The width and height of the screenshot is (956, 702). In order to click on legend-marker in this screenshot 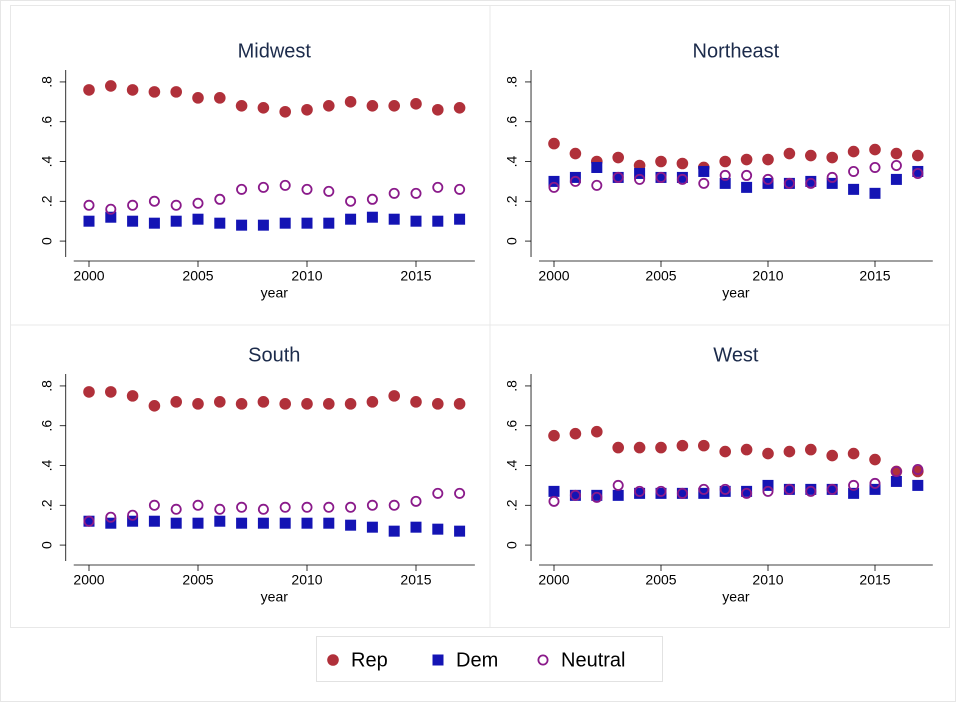, I will do `click(543, 660)`.